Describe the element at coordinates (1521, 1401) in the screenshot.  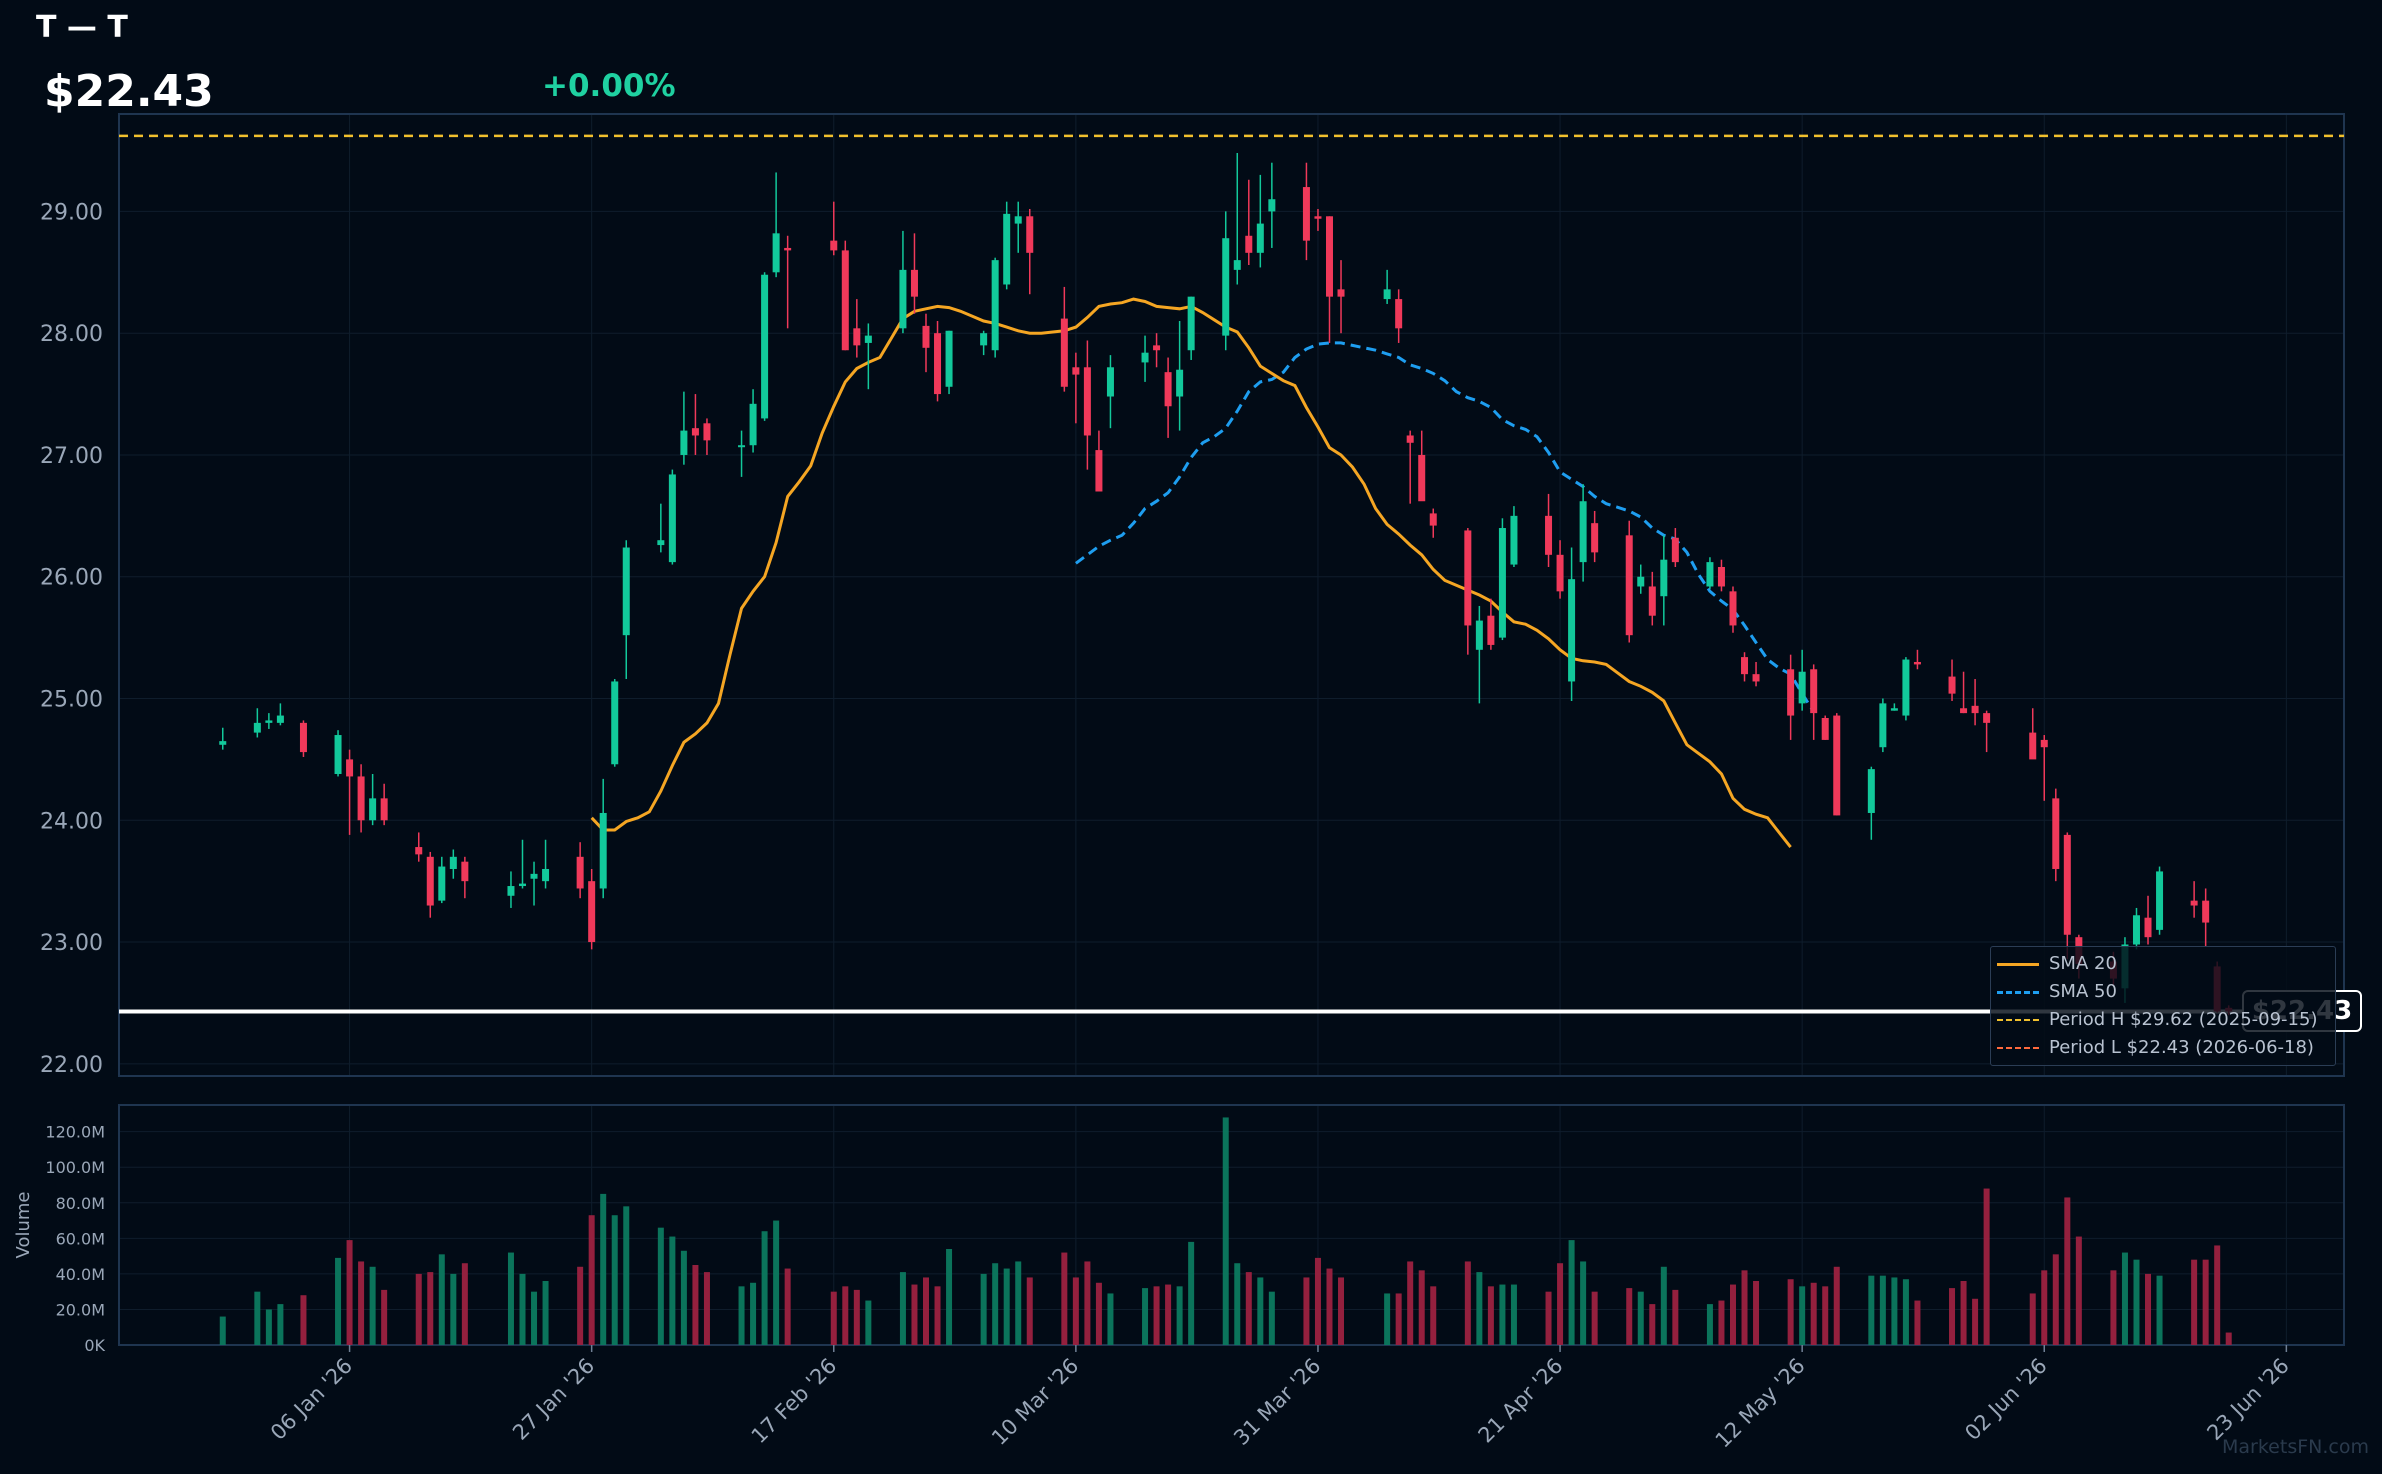
I see `date-tick-label: 21 Apr '26` at that location.